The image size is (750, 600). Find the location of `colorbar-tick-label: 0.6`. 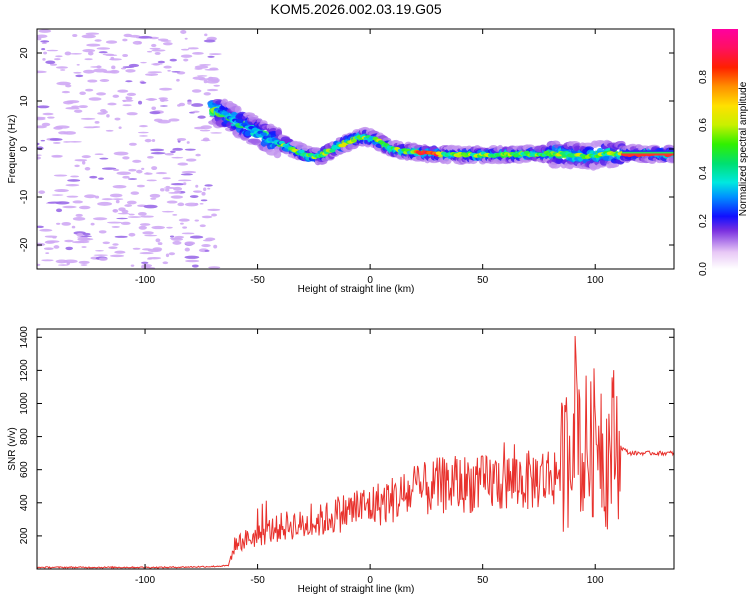

colorbar-tick-label: 0.6 is located at coordinates (703, 125).